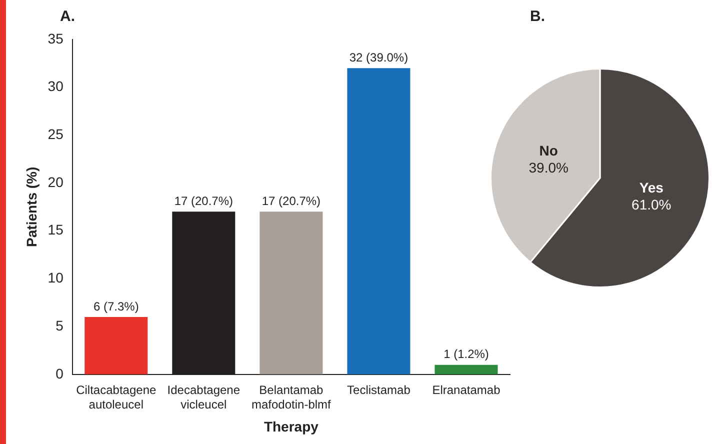 The image size is (712, 444). What do you see at coordinates (56, 182) in the screenshot?
I see `y-tick-label: 20` at bounding box center [56, 182].